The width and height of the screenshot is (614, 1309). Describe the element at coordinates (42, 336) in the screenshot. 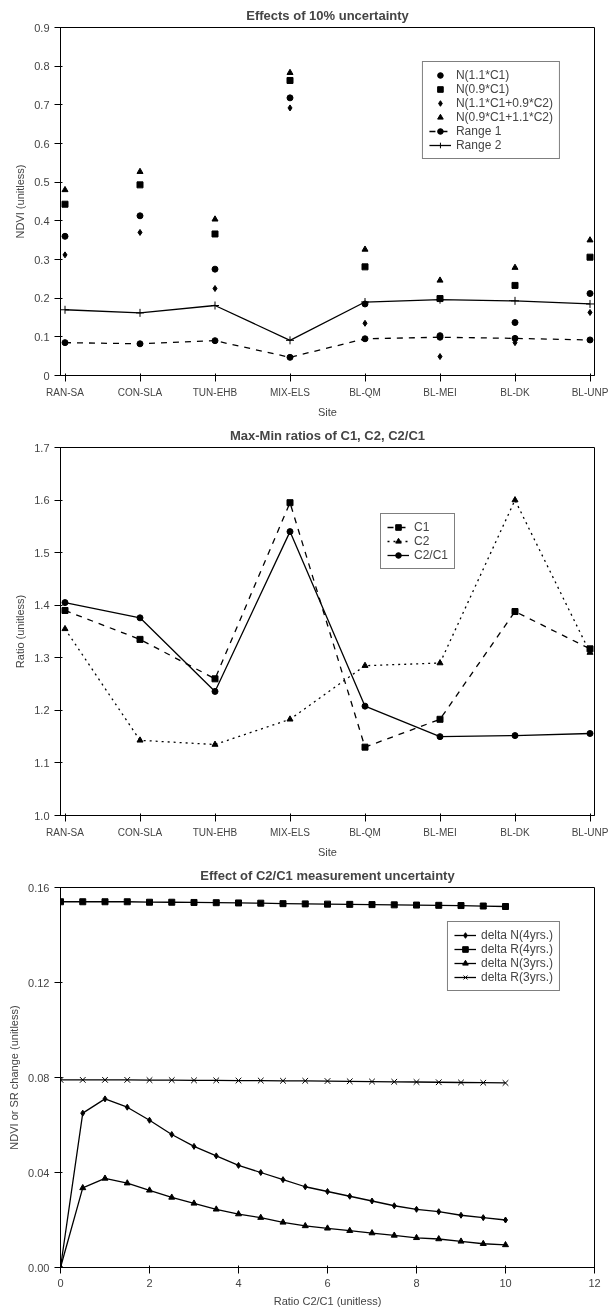

I see `y-tick-label: 0.1` at that location.